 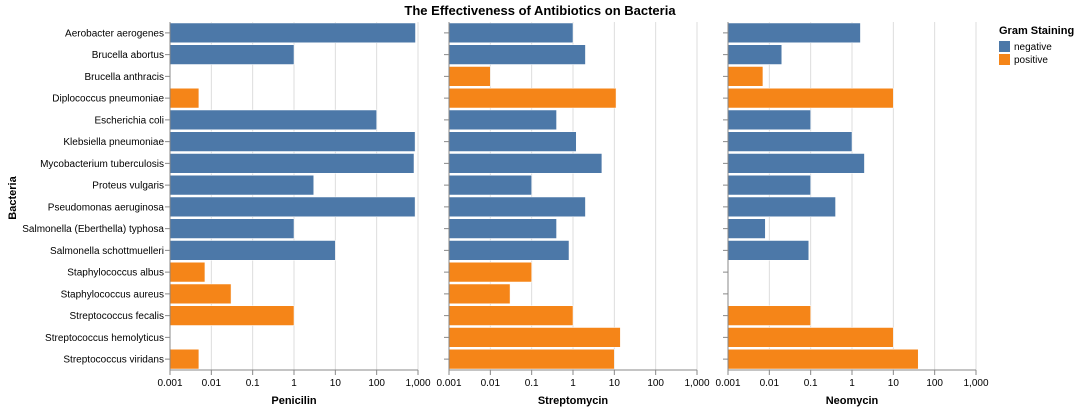 I want to click on x-axis-title: Neomycin, so click(x=852, y=401).